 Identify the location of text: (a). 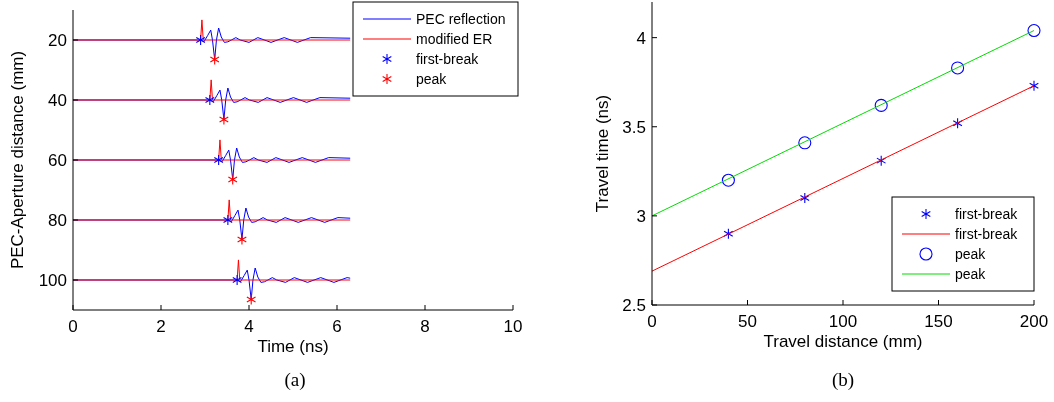
(295, 380).